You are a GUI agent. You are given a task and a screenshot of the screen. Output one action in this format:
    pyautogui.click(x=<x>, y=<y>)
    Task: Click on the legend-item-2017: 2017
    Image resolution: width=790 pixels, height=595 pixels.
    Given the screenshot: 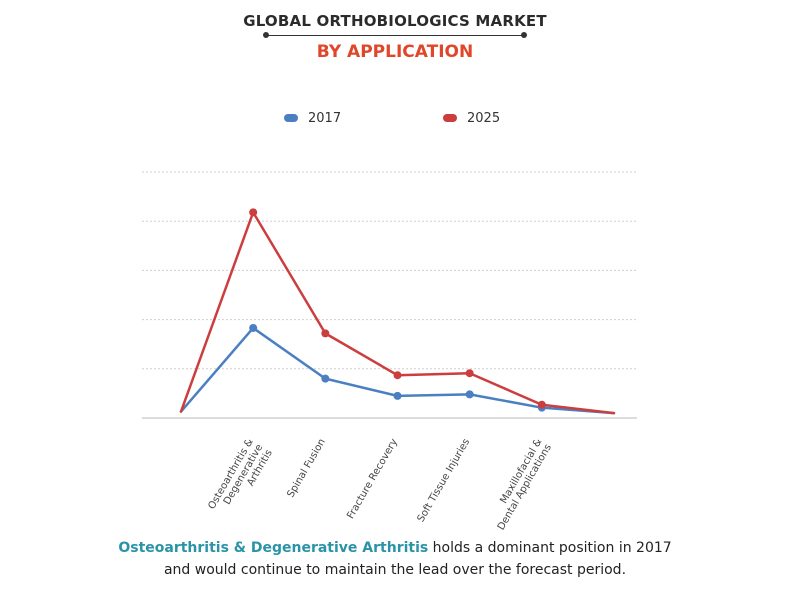 What is the action you would take?
    pyautogui.click(x=313, y=118)
    